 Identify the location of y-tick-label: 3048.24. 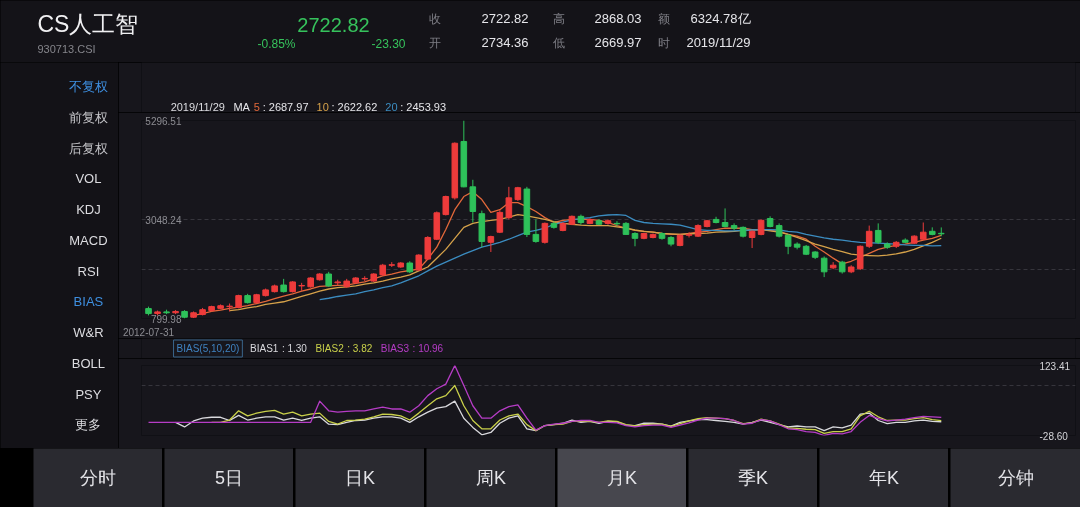
(163, 220).